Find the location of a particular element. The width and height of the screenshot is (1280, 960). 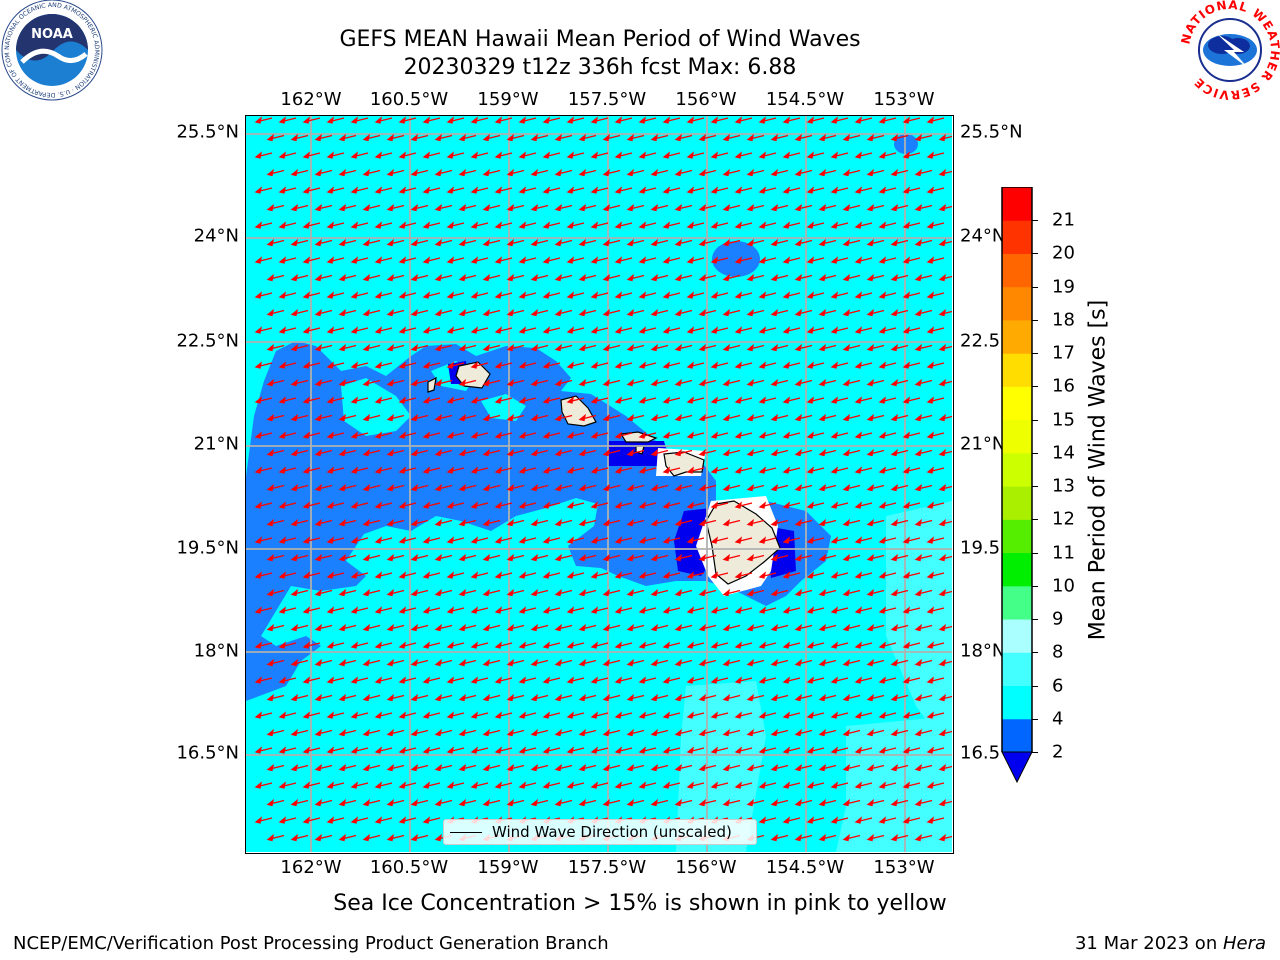

lon-tick-bottom: 154.5°W is located at coordinates (805, 867).